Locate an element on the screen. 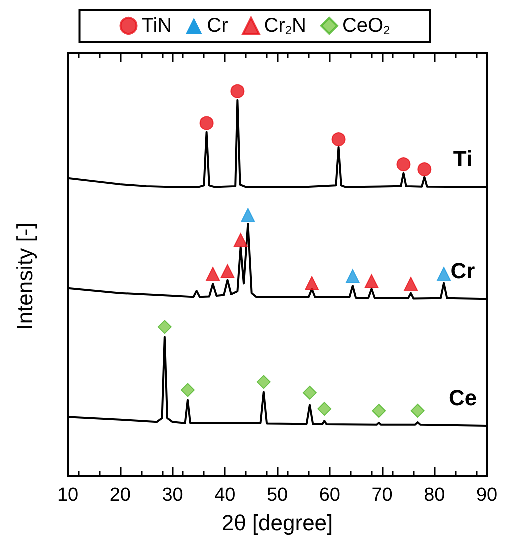 Image resolution: width=510 pixels, height=553 pixels. x-tick-label: 60 is located at coordinates (329, 495).